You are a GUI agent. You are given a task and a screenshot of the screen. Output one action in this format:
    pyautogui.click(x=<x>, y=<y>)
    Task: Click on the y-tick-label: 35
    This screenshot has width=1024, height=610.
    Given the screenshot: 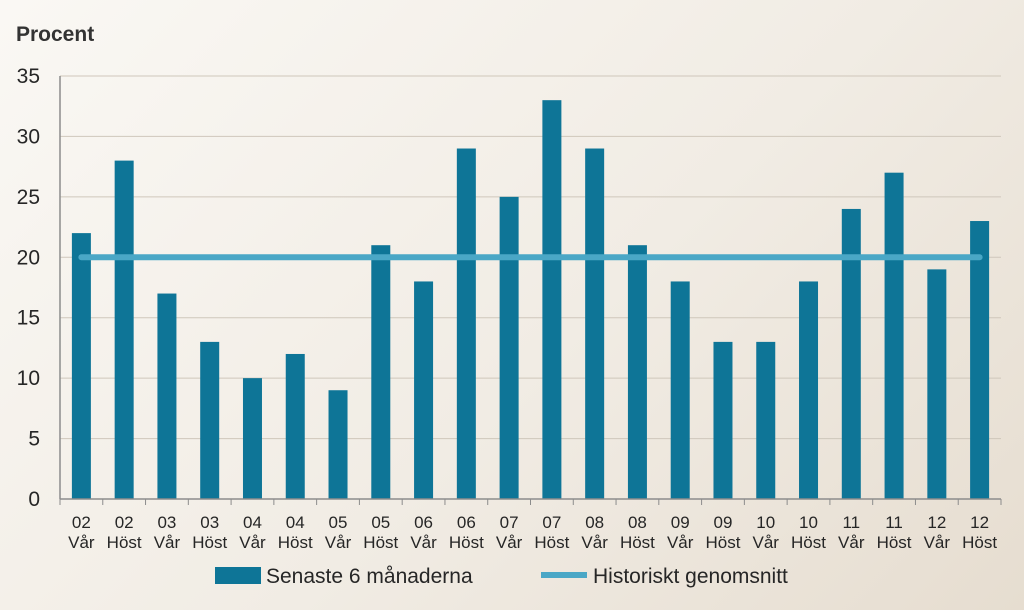 What is the action you would take?
    pyautogui.click(x=28, y=76)
    